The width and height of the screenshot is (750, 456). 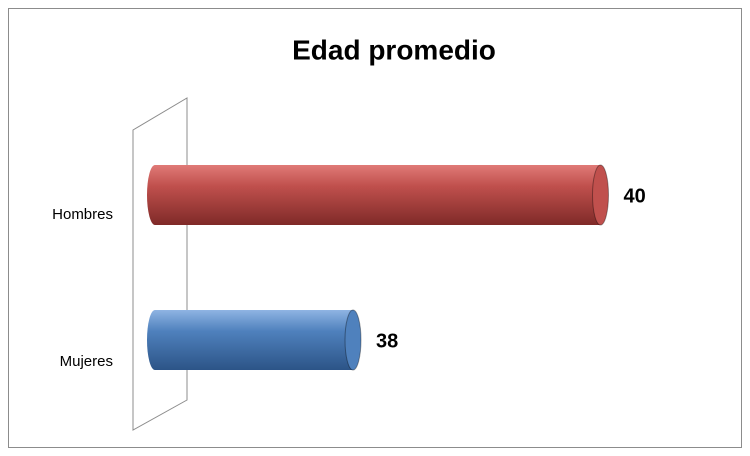 What do you see at coordinates (86, 361) in the screenshot?
I see `category-label: Mujeres` at bounding box center [86, 361].